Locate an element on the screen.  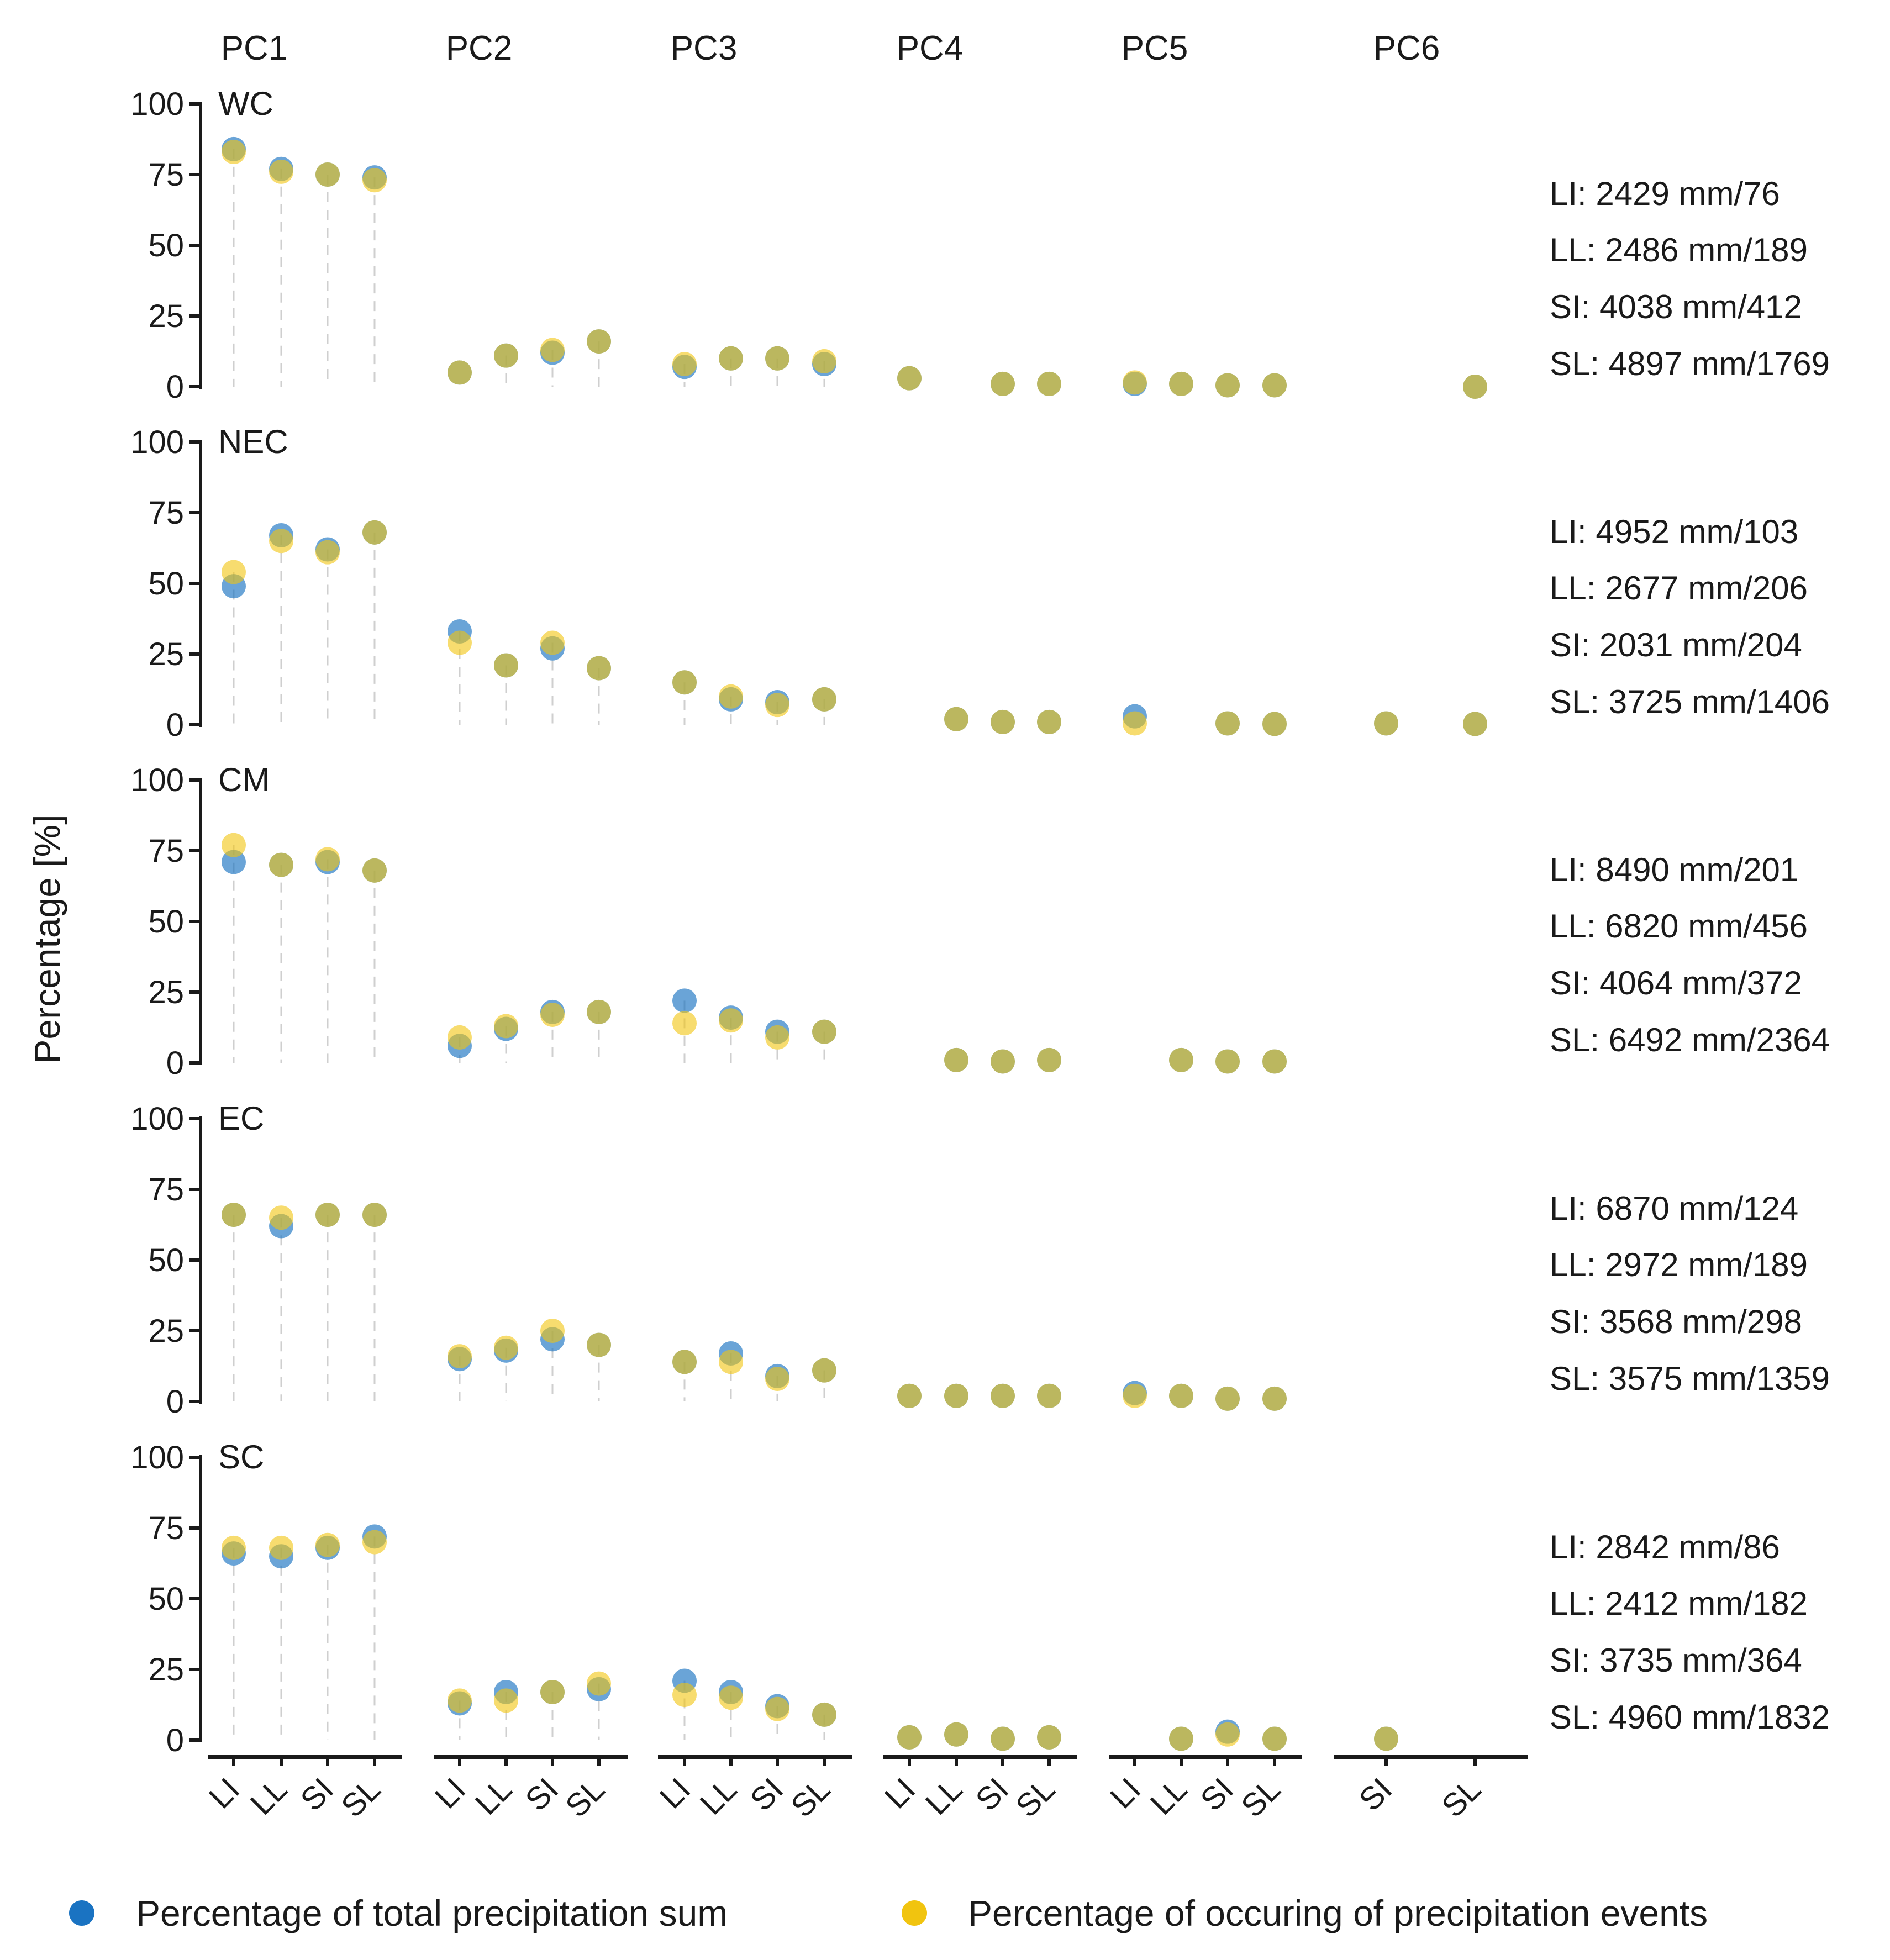
y-axis-title: Percentage [%] is located at coordinates (47, 938).